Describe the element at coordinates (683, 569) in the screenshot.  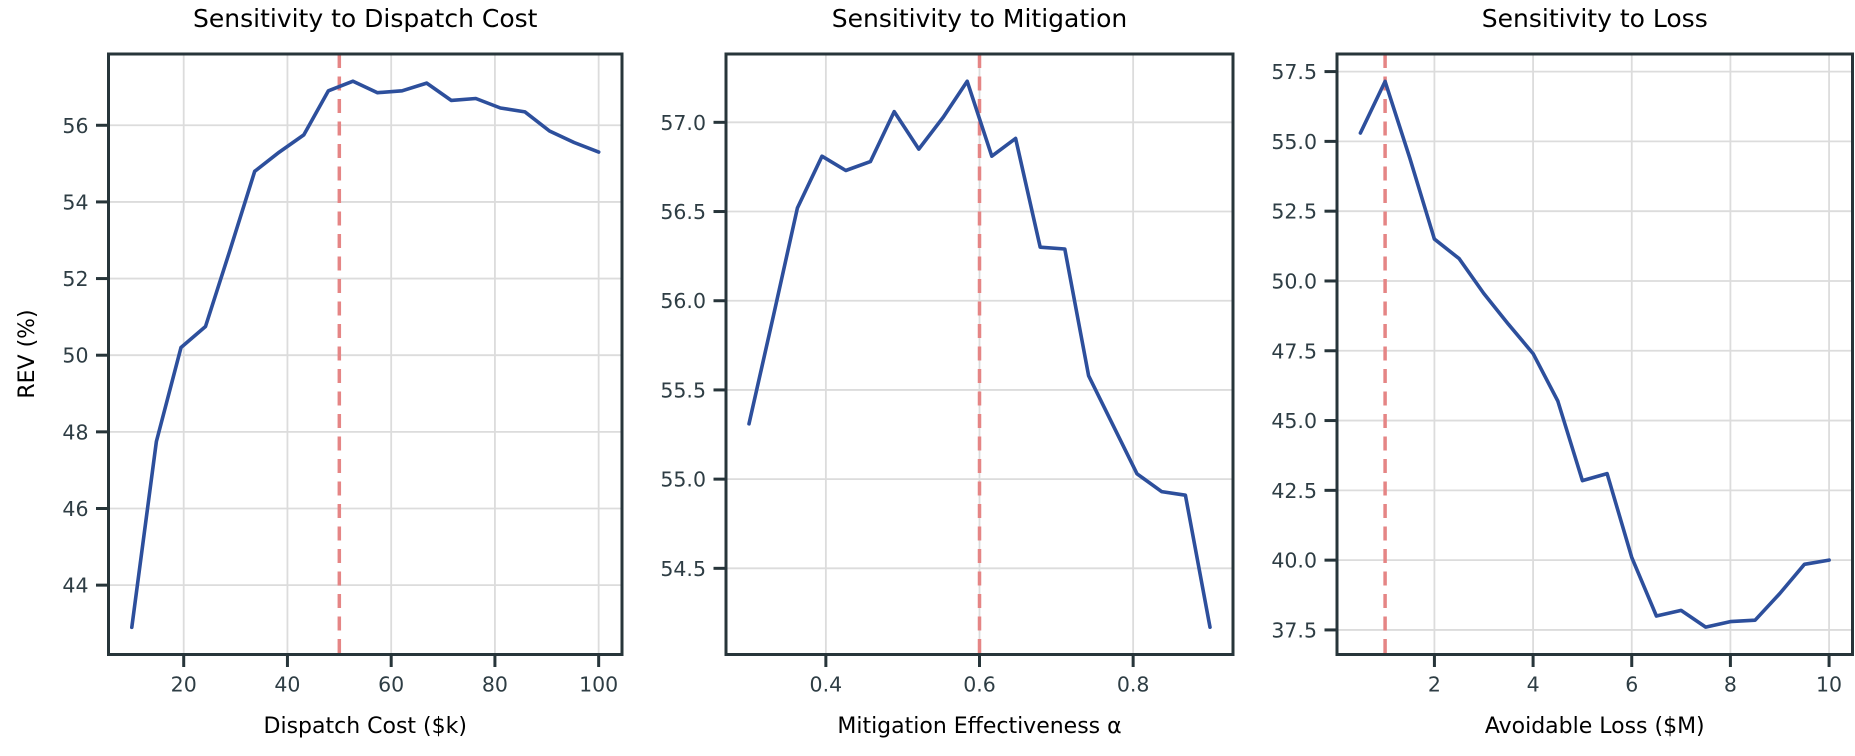
I see `y-tick-label: 54.5` at that location.